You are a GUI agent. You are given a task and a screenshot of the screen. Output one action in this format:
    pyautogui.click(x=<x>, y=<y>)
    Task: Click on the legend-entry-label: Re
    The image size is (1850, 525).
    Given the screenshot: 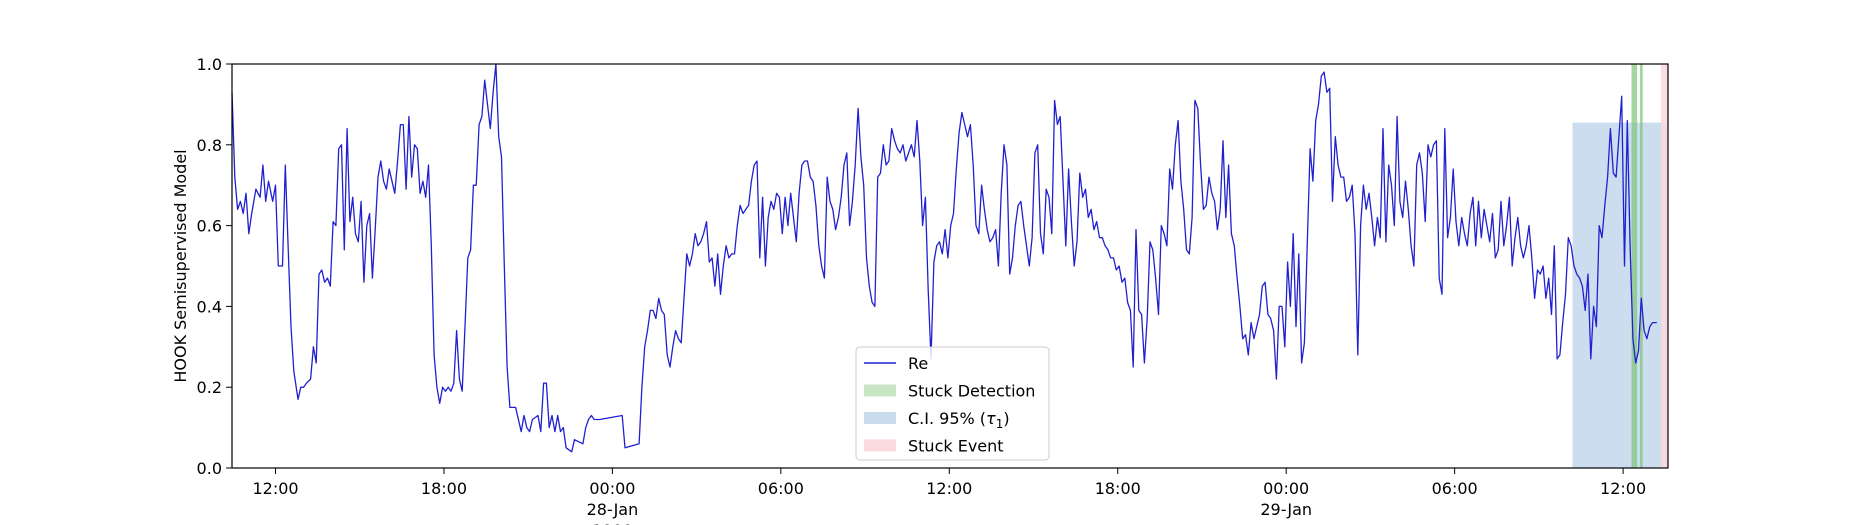 What is the action you would take?
    pyautogui.click(x=918, y=363)
    